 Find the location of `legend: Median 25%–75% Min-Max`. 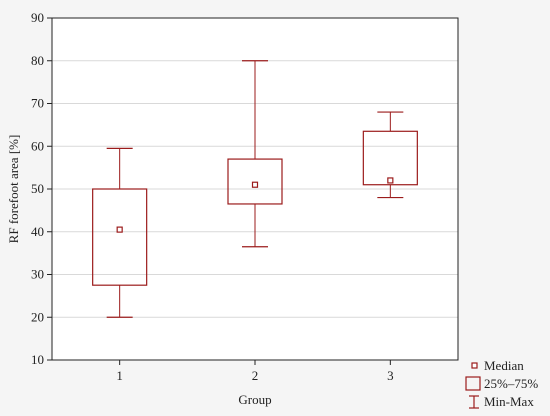

legend: Median 25%–75% Min-Max is located at coordinates (501, 383).